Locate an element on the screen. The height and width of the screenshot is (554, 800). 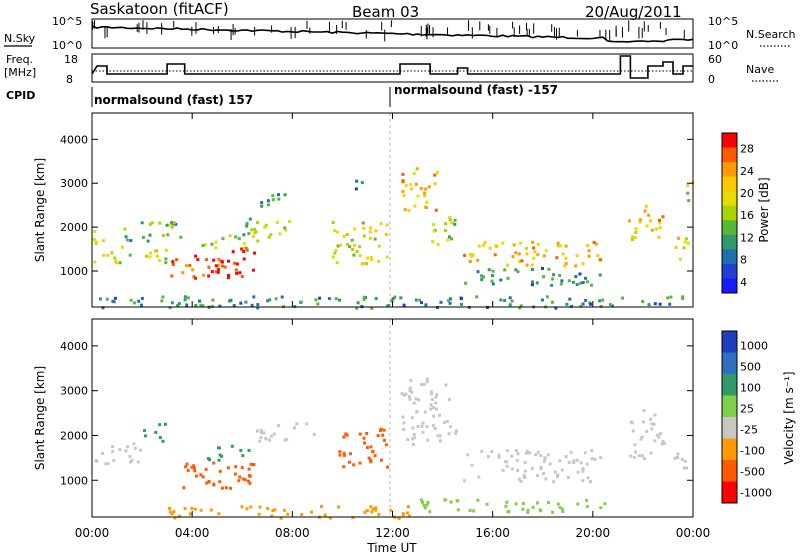
x-tick-label: 08:00 is located at coordinates (292, 533).